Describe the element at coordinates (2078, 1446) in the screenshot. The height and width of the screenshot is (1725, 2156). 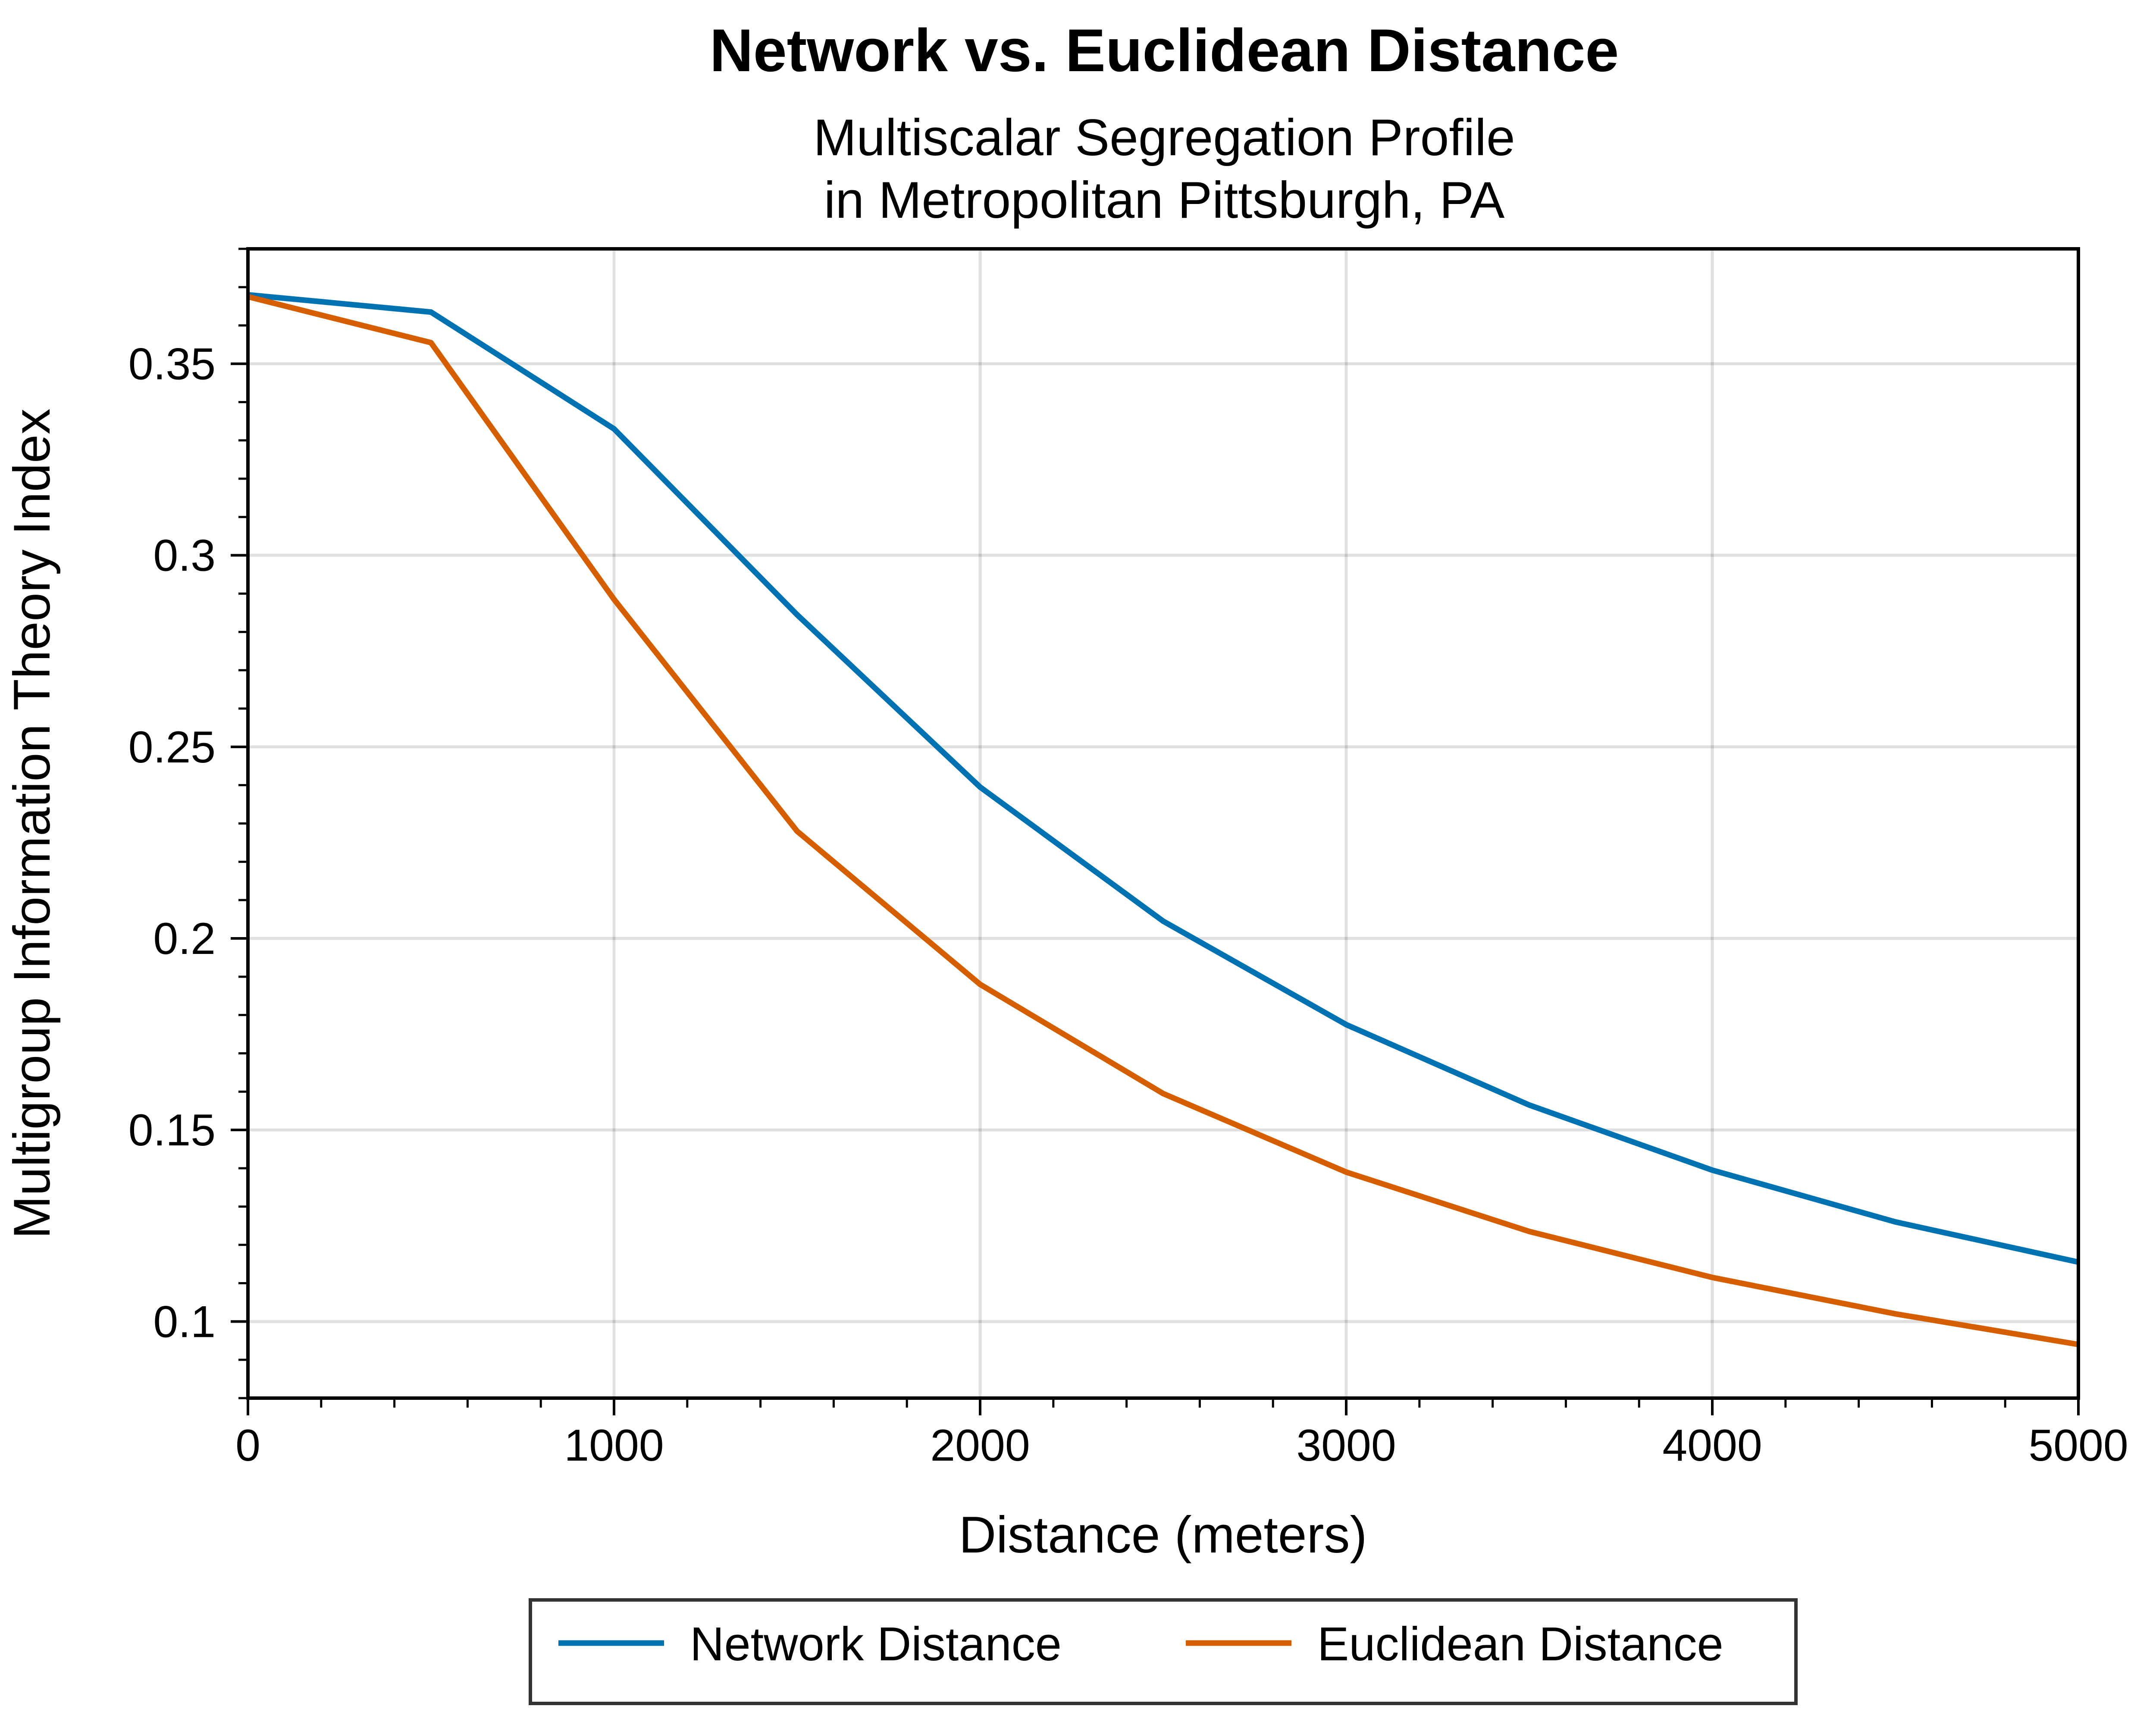
I see `x-tick-label: 5000` at that location.